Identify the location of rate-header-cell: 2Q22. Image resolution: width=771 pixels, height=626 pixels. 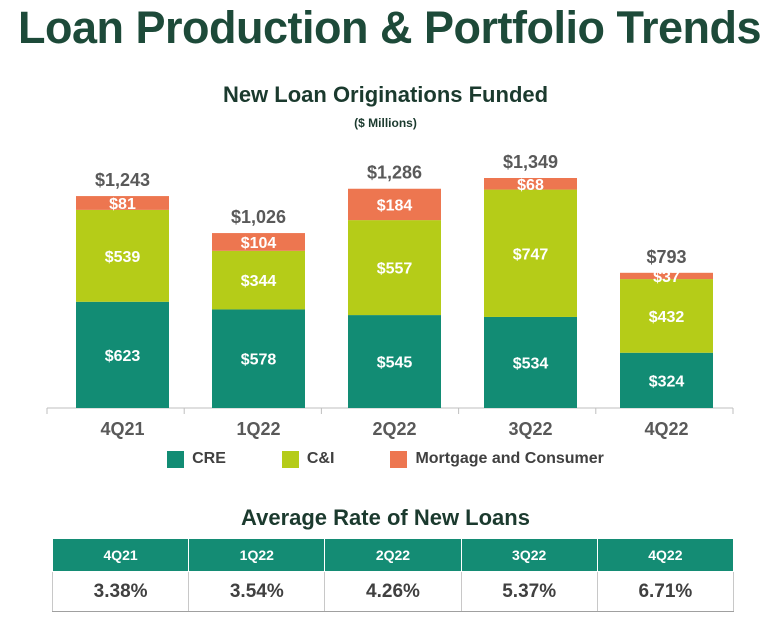
(393, 555).